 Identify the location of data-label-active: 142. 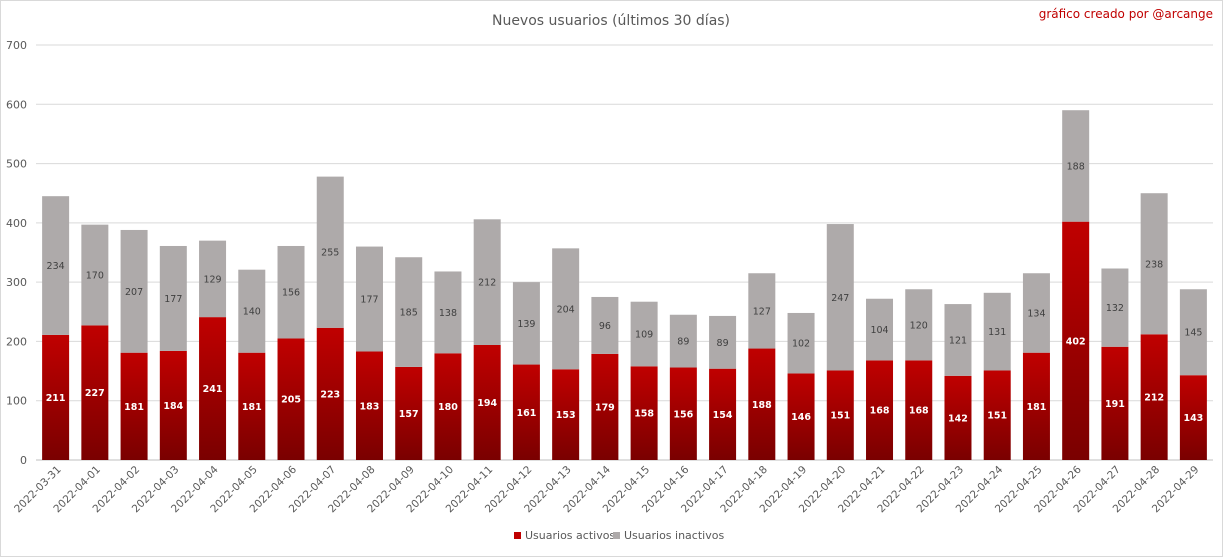
(958, 418).